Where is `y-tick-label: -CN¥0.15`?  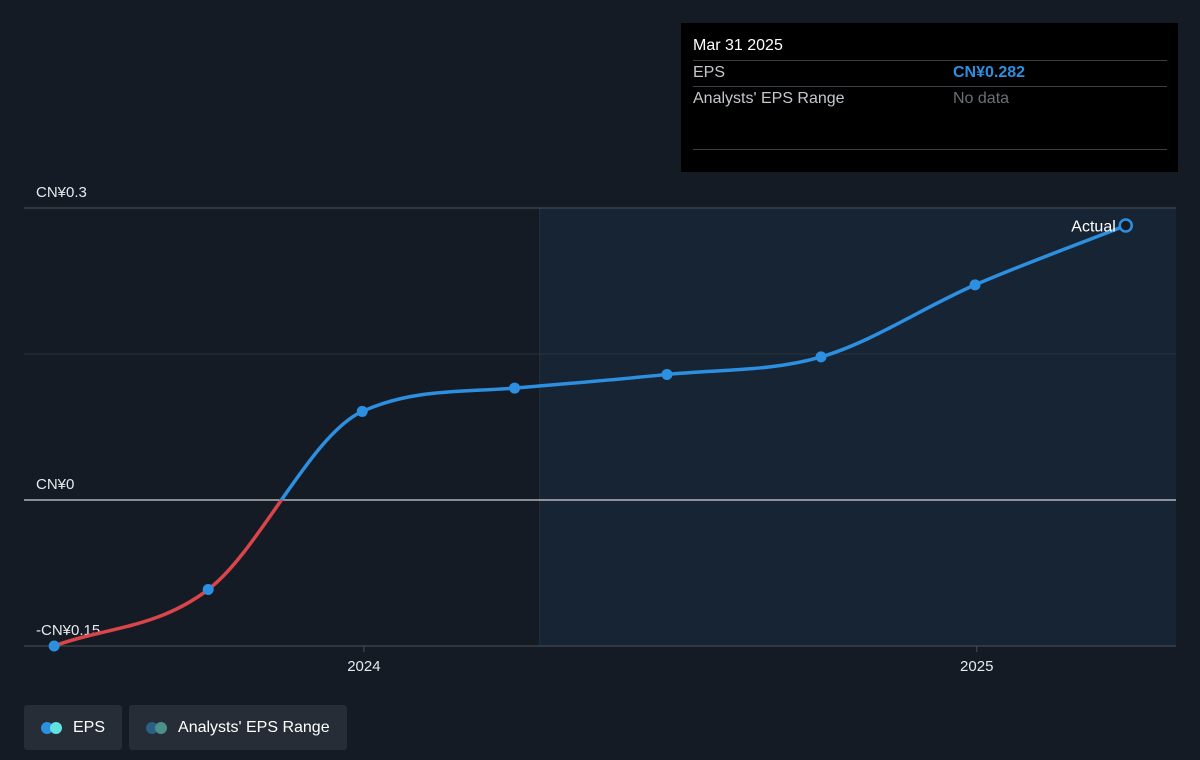
y-tick-label: -CN¥0.15 is located at coordinates (68, 630).